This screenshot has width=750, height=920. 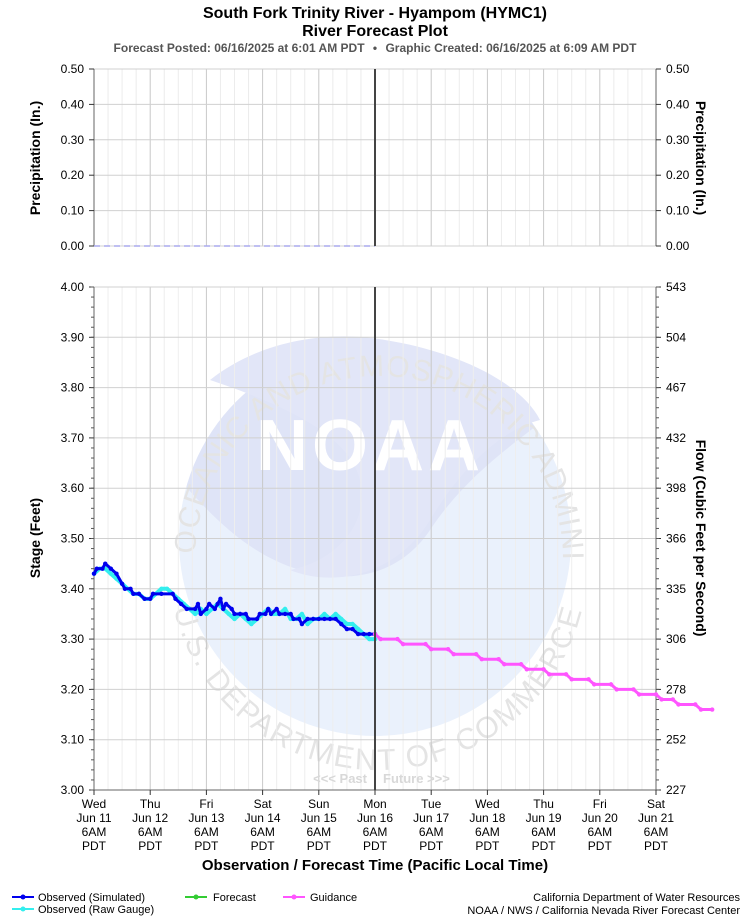 What do you see at coordinates (35, 538) in the screenshot?
I see `stage-ylabel-left: Stage (Feet)` at bounding box center [35, 538].